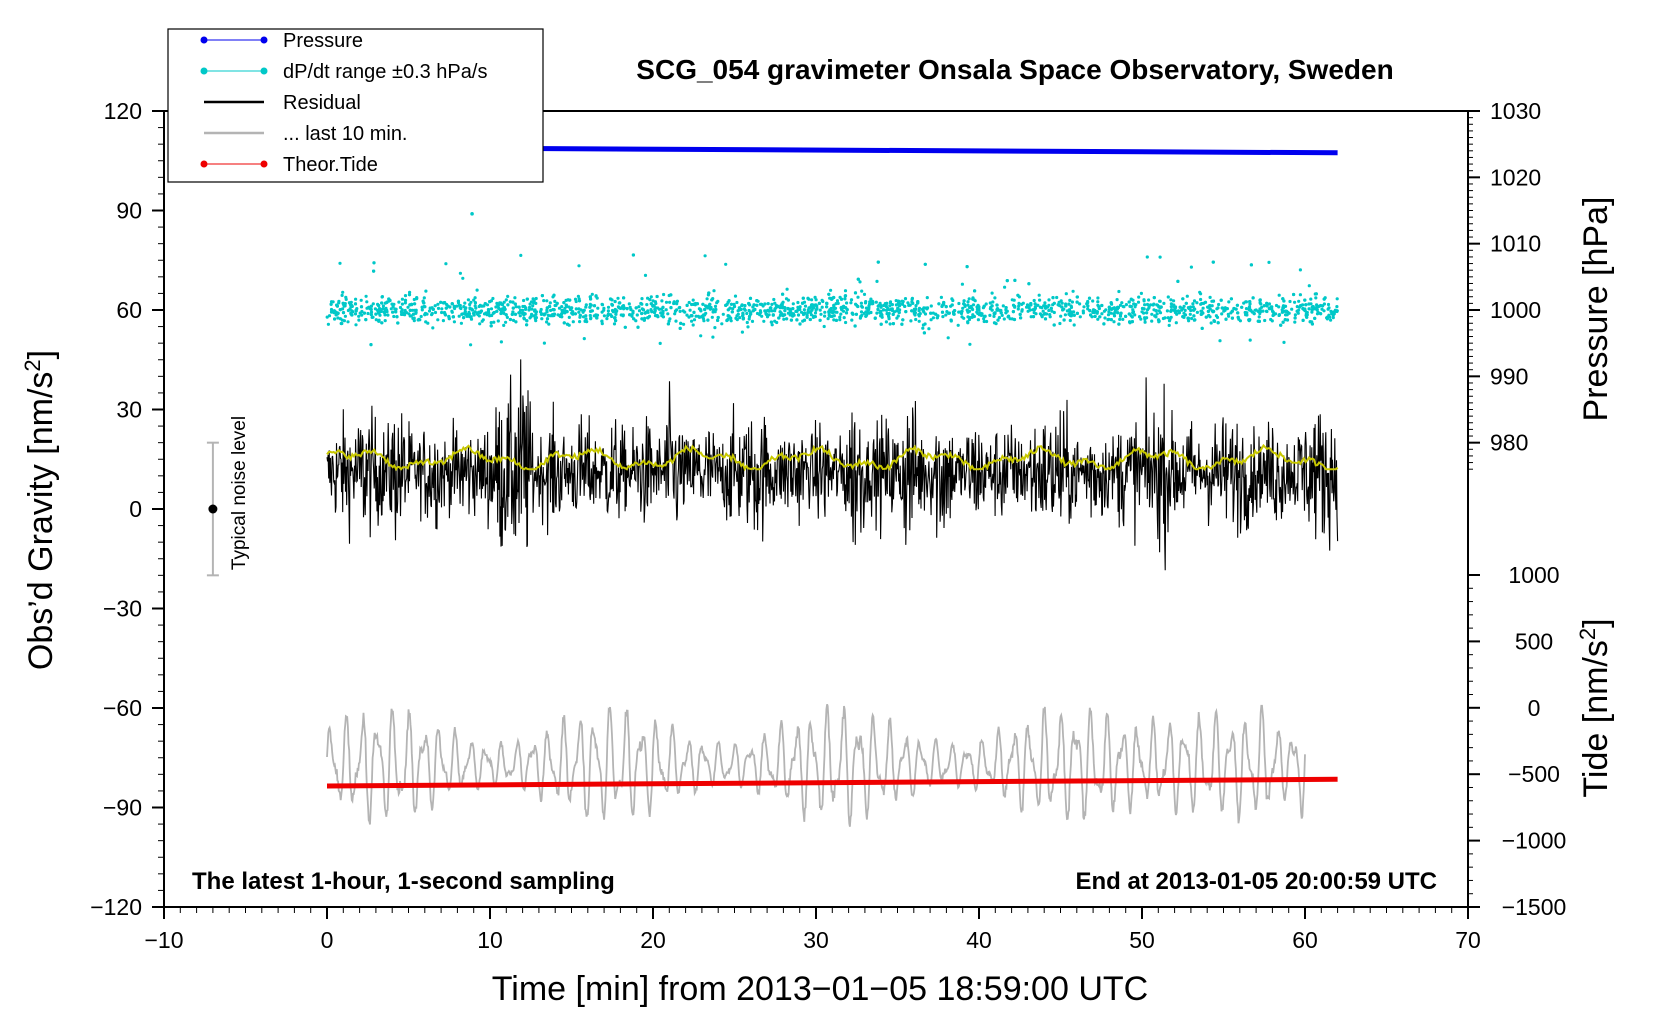 Image resolution: width=1660 pixels, height=1020 pixels. Describe the element at coordinates (41, 521) in the screenshot. I see `y-axis-title-left-text: Obs’d Gravity [nm/s` at that location.